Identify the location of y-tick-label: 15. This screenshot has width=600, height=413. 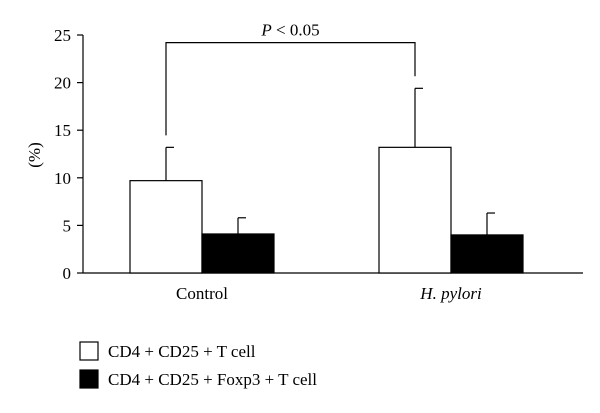
(62, 130).